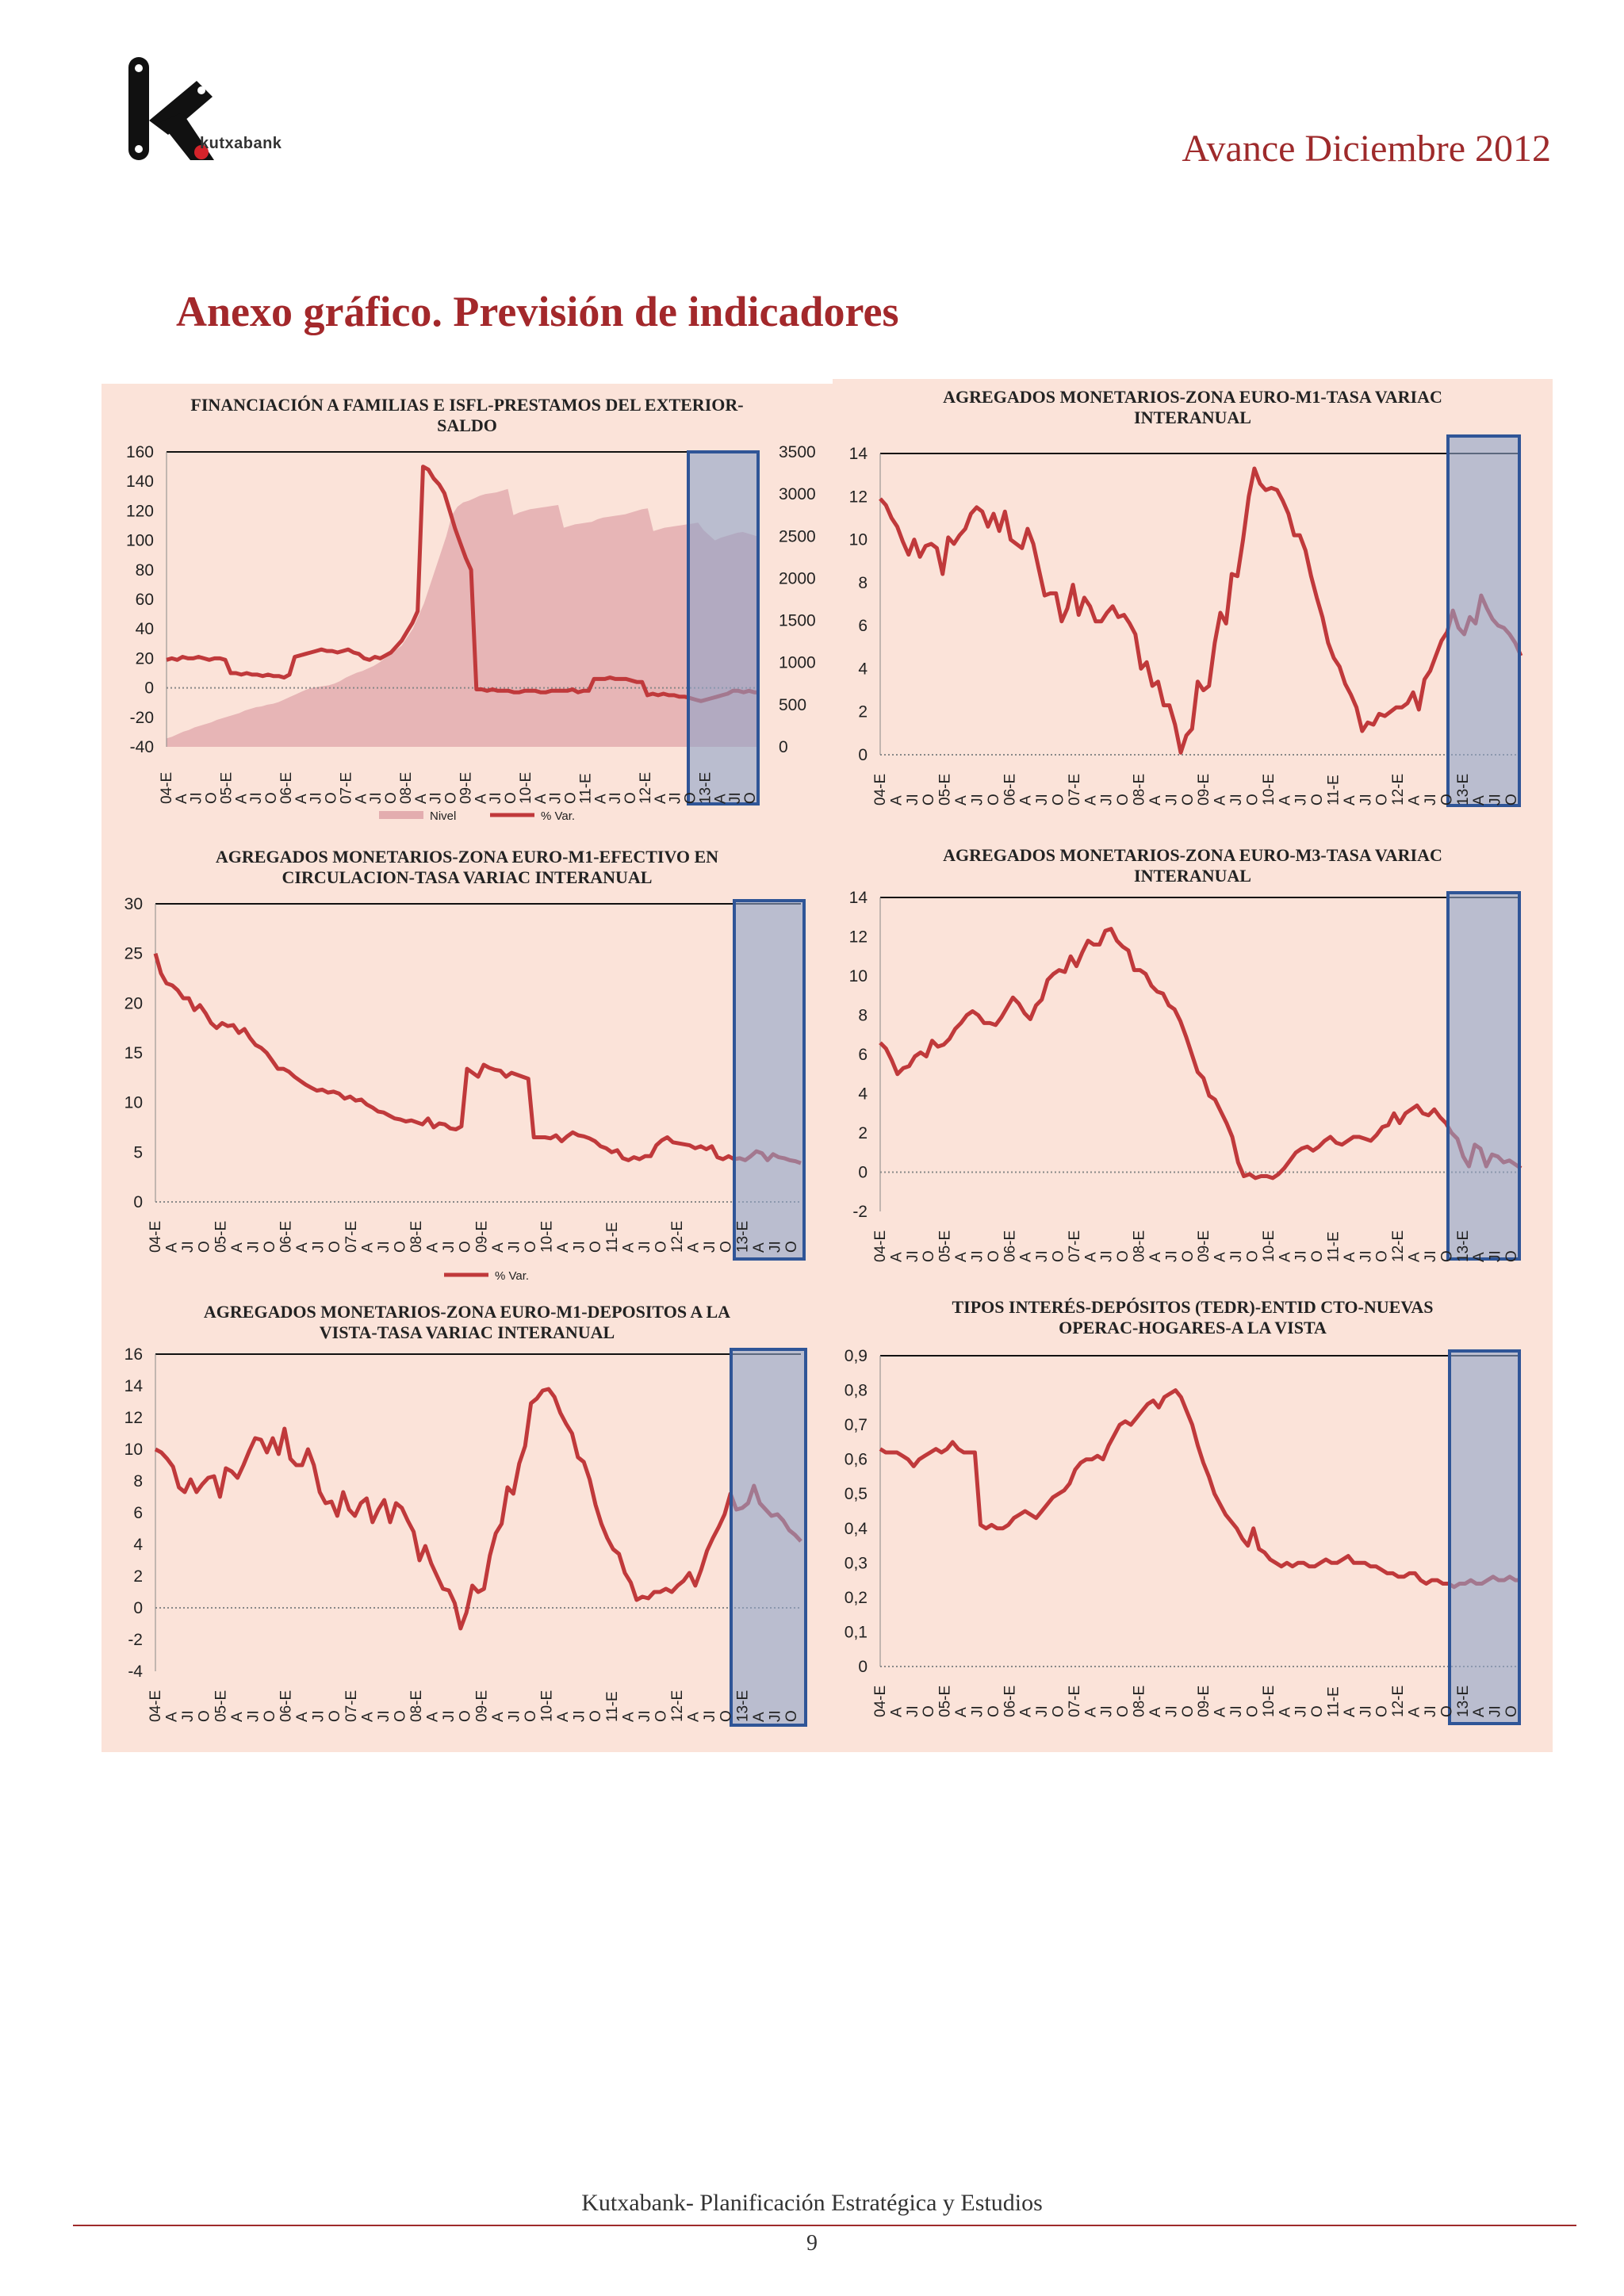  I want to click on y-tick-label: 0,9, so click(856, 1356).